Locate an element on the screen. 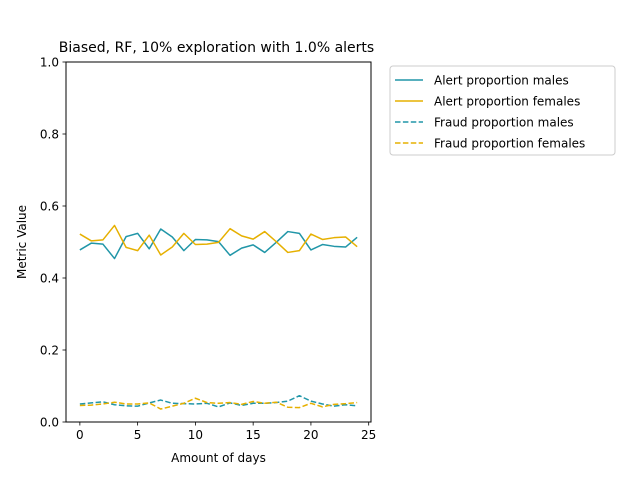  legend-label: Fraud proportion males is located at coordinates (504, 123).